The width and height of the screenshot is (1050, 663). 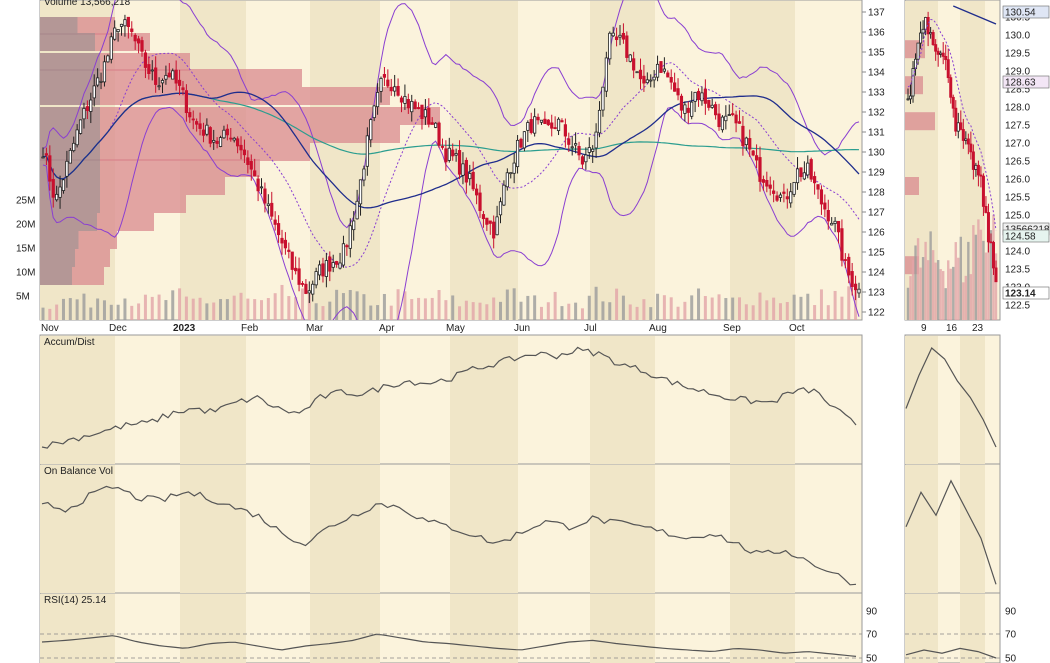 What do you see at coordinates (876, 53) in the screenshot?
I see `y-price-tick-label: 135` at bounding box center [876, 53].